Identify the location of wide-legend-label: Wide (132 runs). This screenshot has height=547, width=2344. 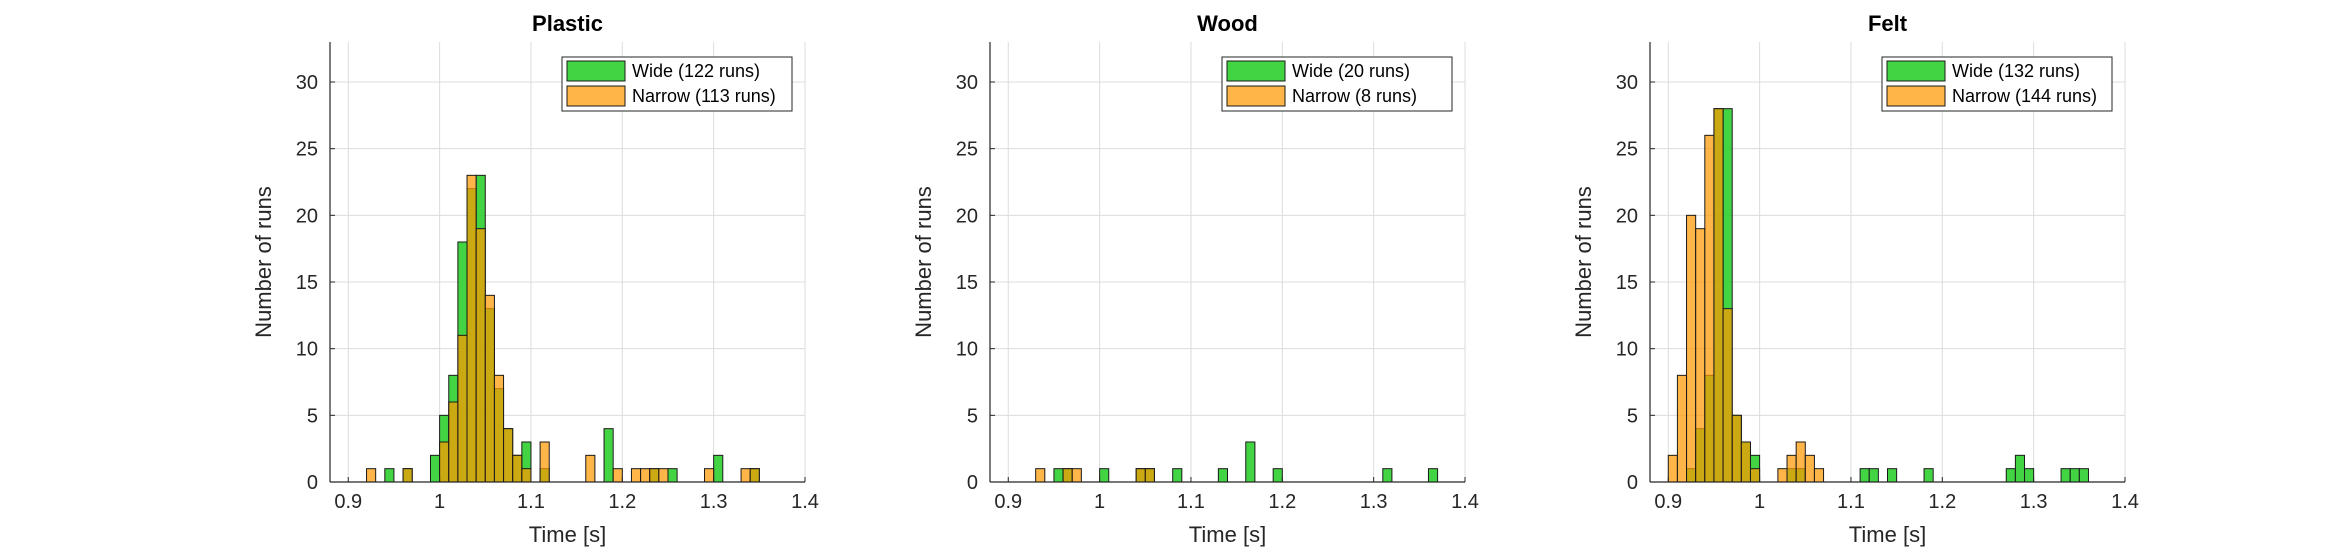
(2016, 71).